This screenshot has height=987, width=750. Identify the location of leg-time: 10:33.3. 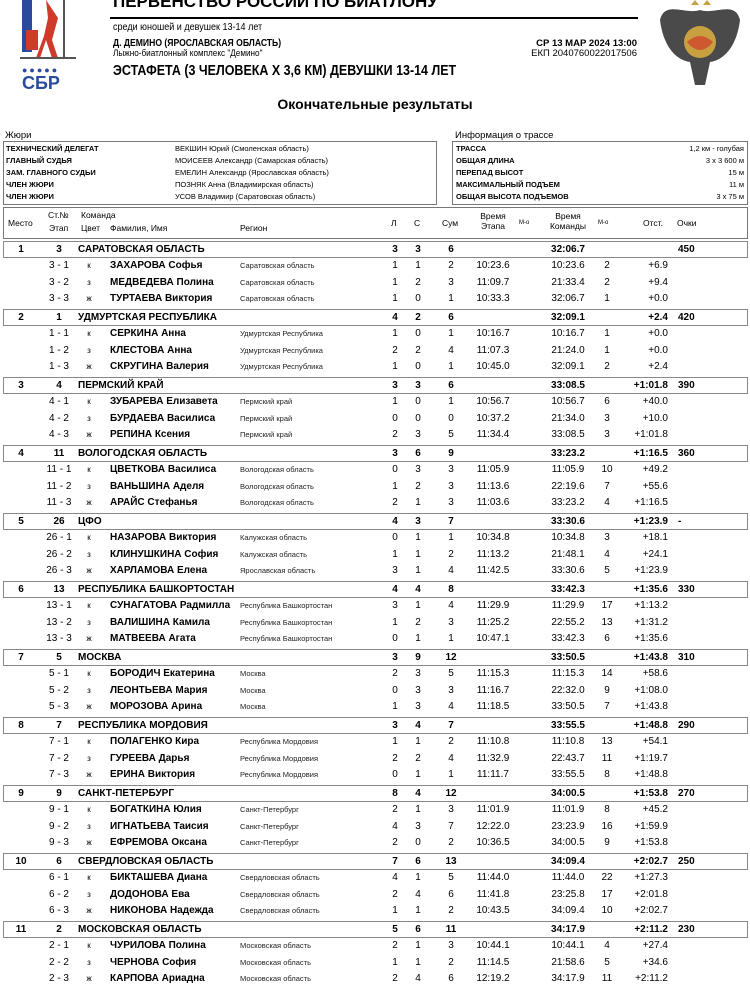
(493, 298).